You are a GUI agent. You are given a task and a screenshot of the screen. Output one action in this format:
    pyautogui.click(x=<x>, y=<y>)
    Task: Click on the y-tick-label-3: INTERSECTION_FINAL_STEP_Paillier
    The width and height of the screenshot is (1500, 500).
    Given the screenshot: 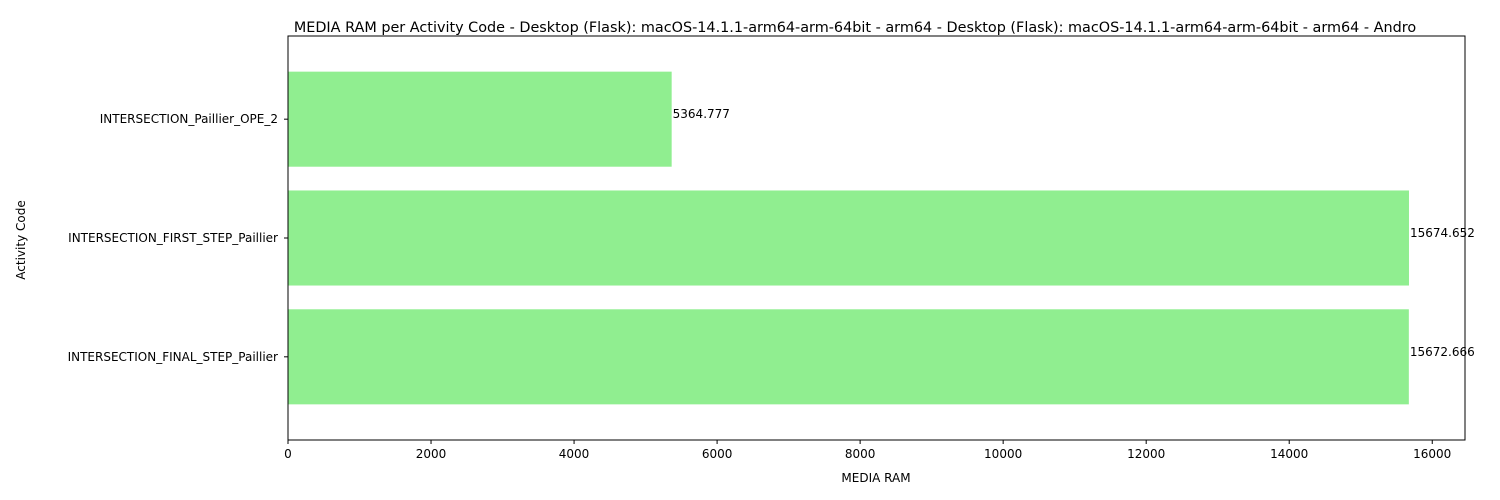 What is the action you would take?
    pyautogui.click(x=173, y=357)
    